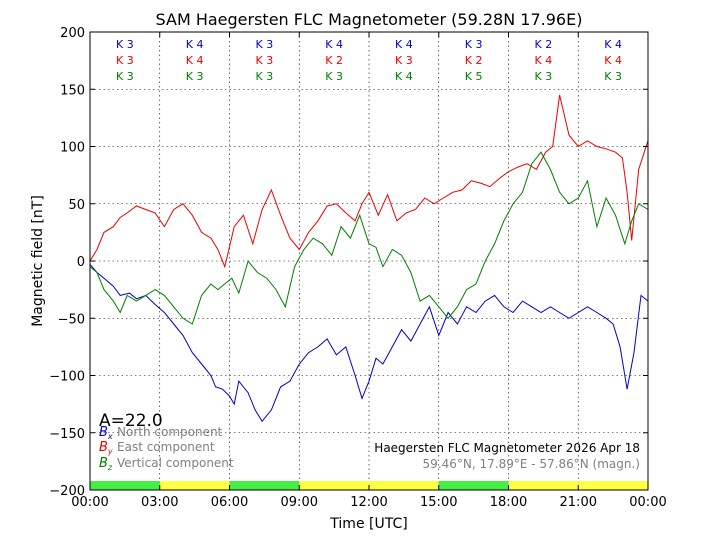 This screenshot has height=540, width=720. I want to click on x-tick-label: 21:00, so click(578, 502).